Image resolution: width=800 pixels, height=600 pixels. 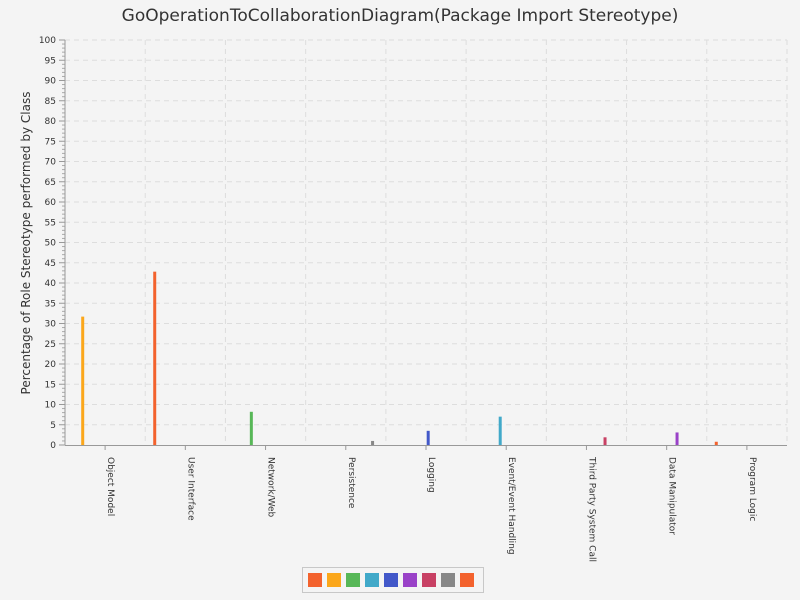 I want to click on y-tick-label: 10, so click(x=51, y=406).